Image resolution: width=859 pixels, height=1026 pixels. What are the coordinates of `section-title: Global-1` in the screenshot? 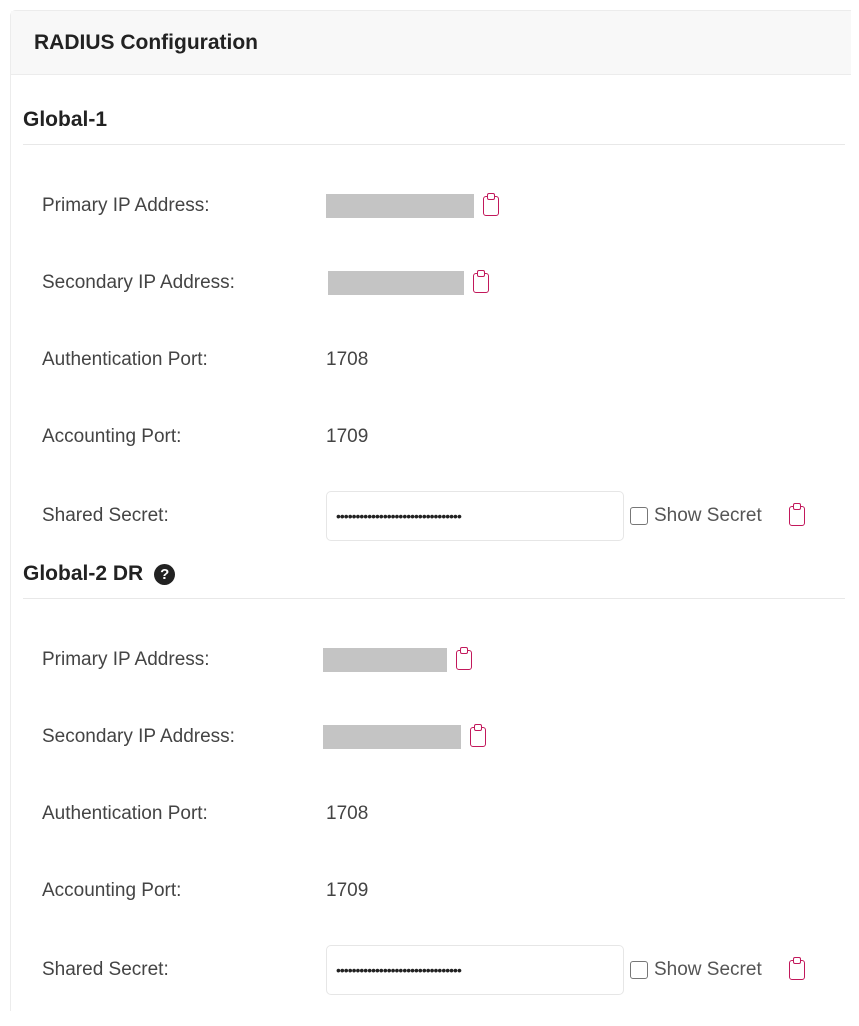 It's located at (434, 126).